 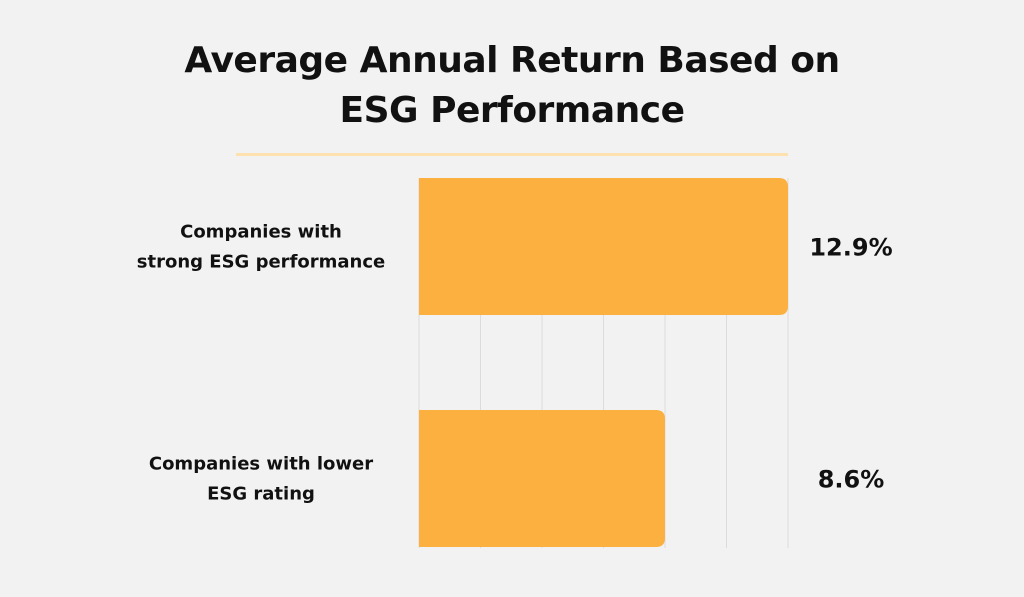 What do you see at coordinates (261, 494) in the screenshot?
I see `category-label-line: ESG rating` at bounding box center [261, 494].